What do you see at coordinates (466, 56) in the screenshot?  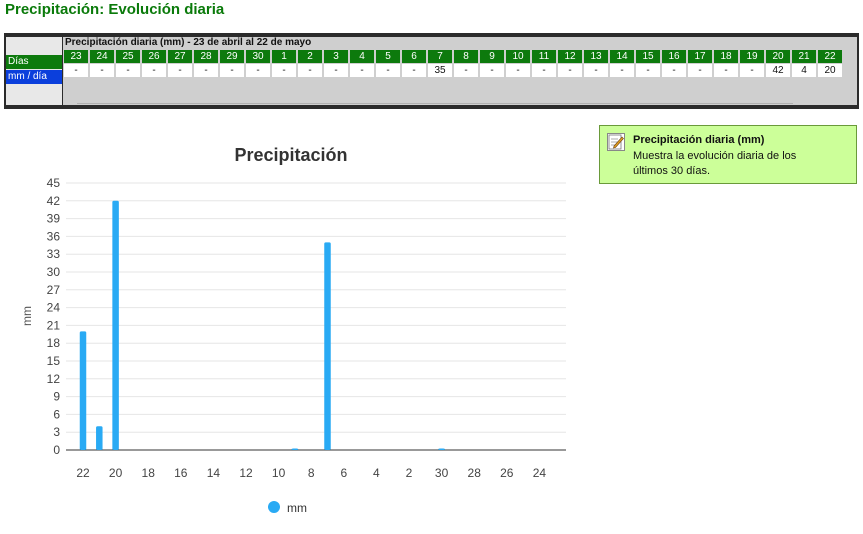 I see `day-cell: 8` at bounding box center [466, 56].